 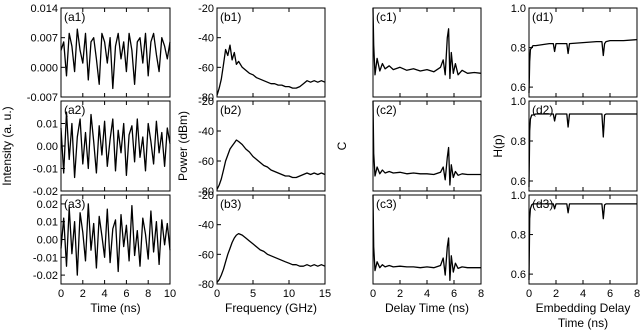 What do you see at coordinates (427, 308) in the screenshot?
I see `x-axis-title-c: Delay Time (ns)` at bounding box center [427, 308].